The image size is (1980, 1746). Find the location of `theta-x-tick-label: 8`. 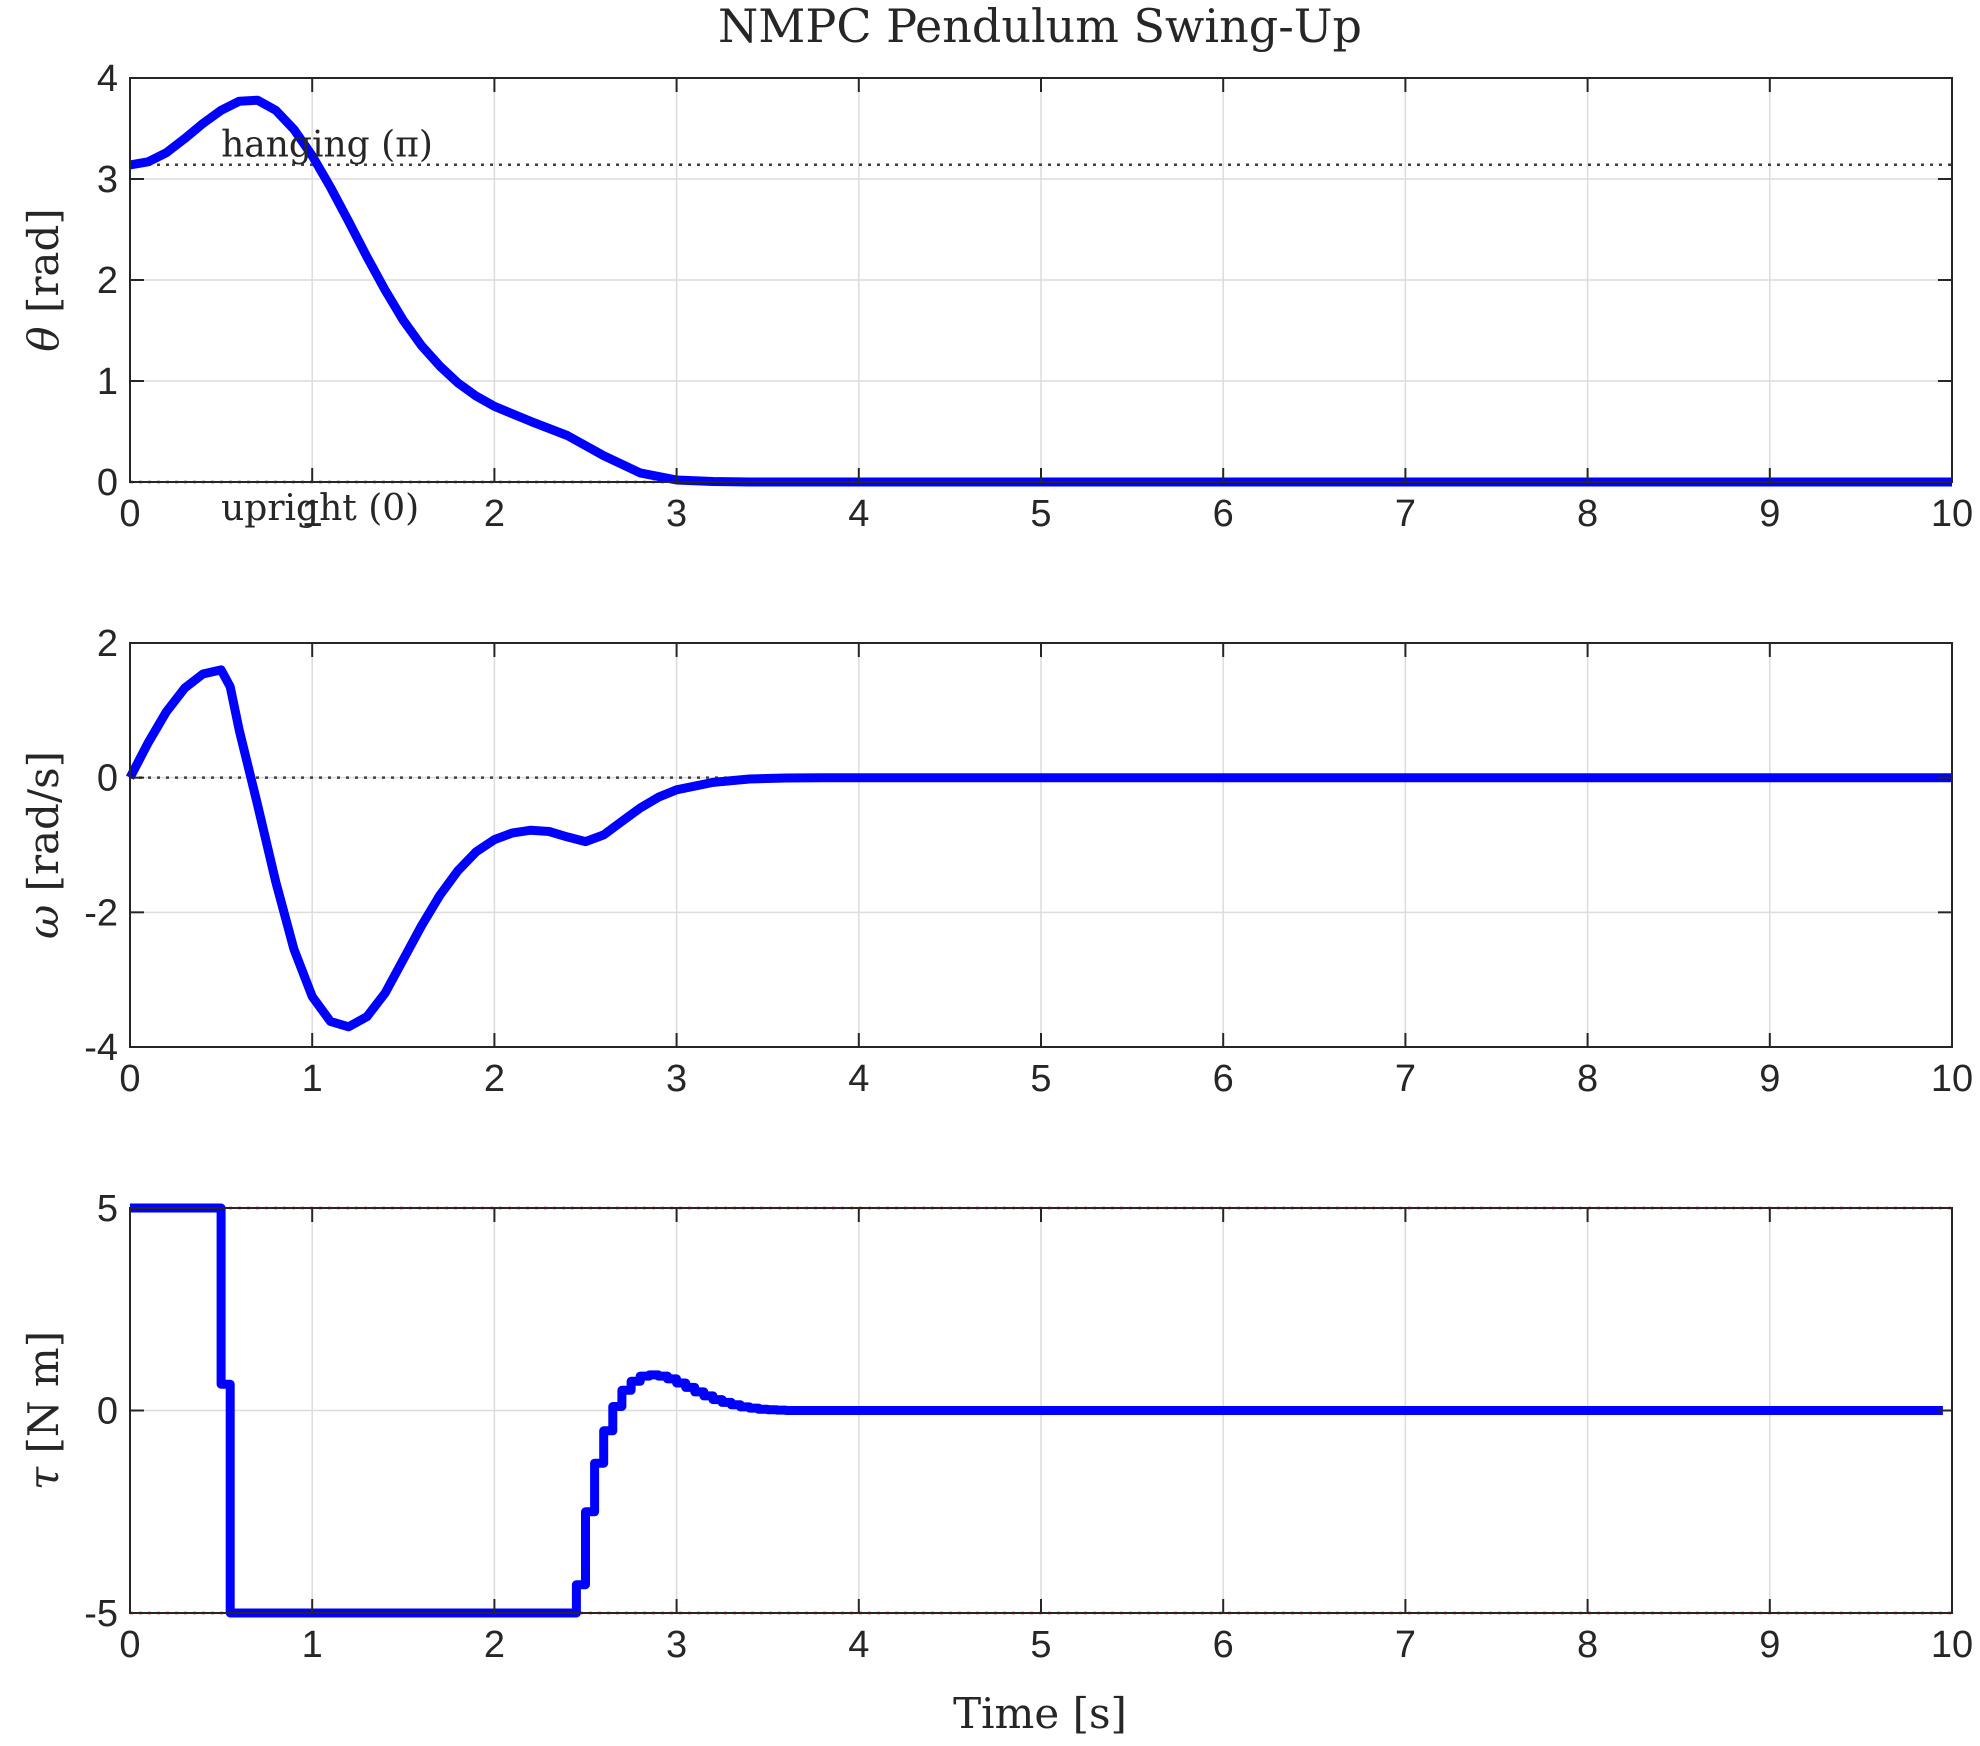

theta-x-tick-label: 8 is located at coordinates (1587, 514).